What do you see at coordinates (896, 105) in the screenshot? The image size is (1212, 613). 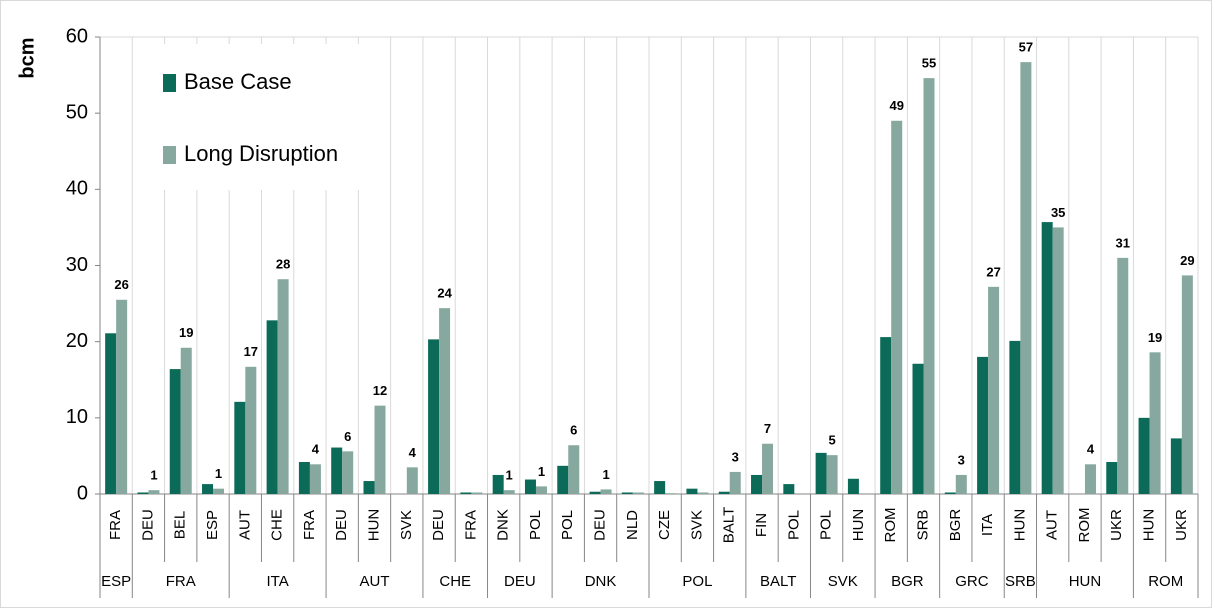 I see `value-label: 49` at bounding box center [896, 105].